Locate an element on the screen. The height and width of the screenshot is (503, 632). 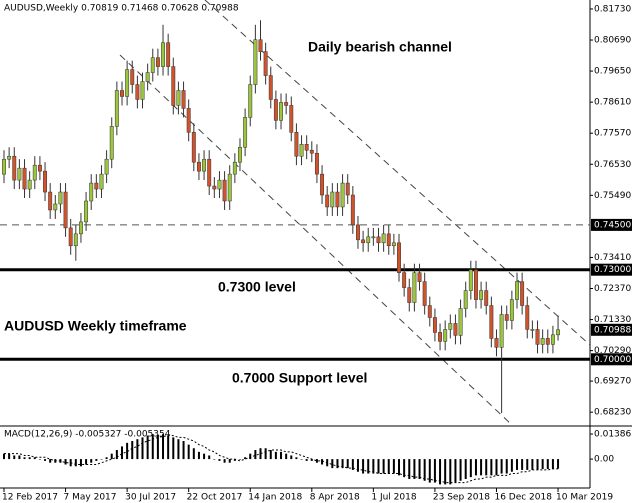
last-price-box is located at coordinates (611, 329).